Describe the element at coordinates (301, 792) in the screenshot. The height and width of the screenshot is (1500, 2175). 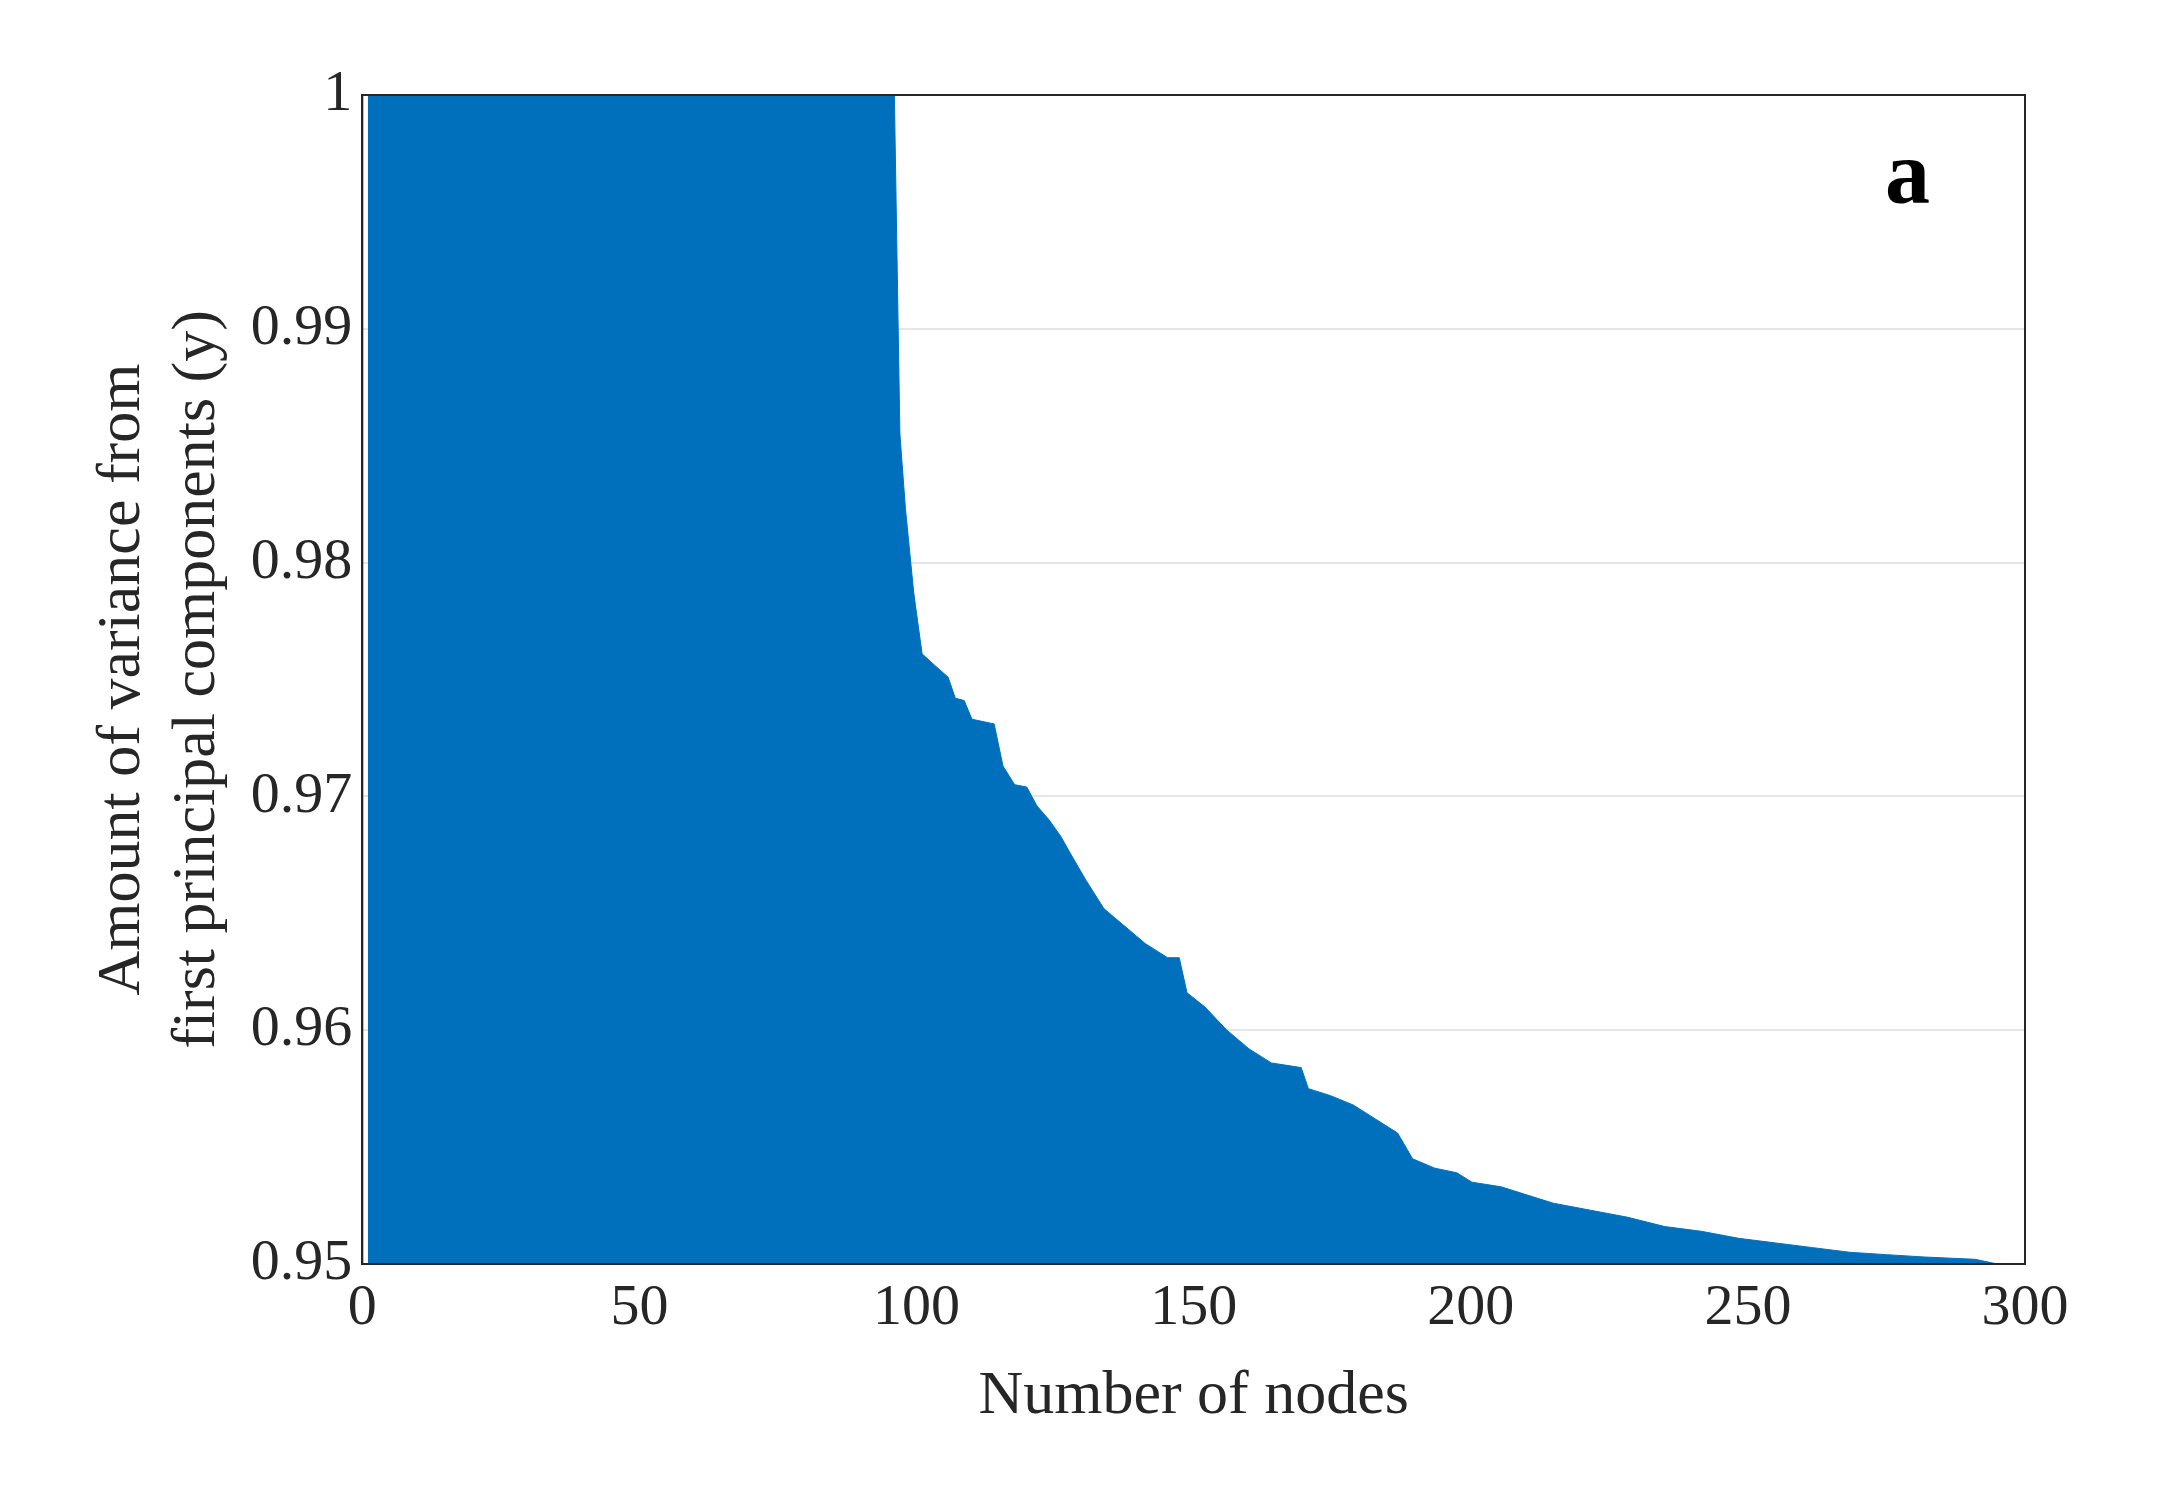
I see `y-tick-label: 0.97` at that location.